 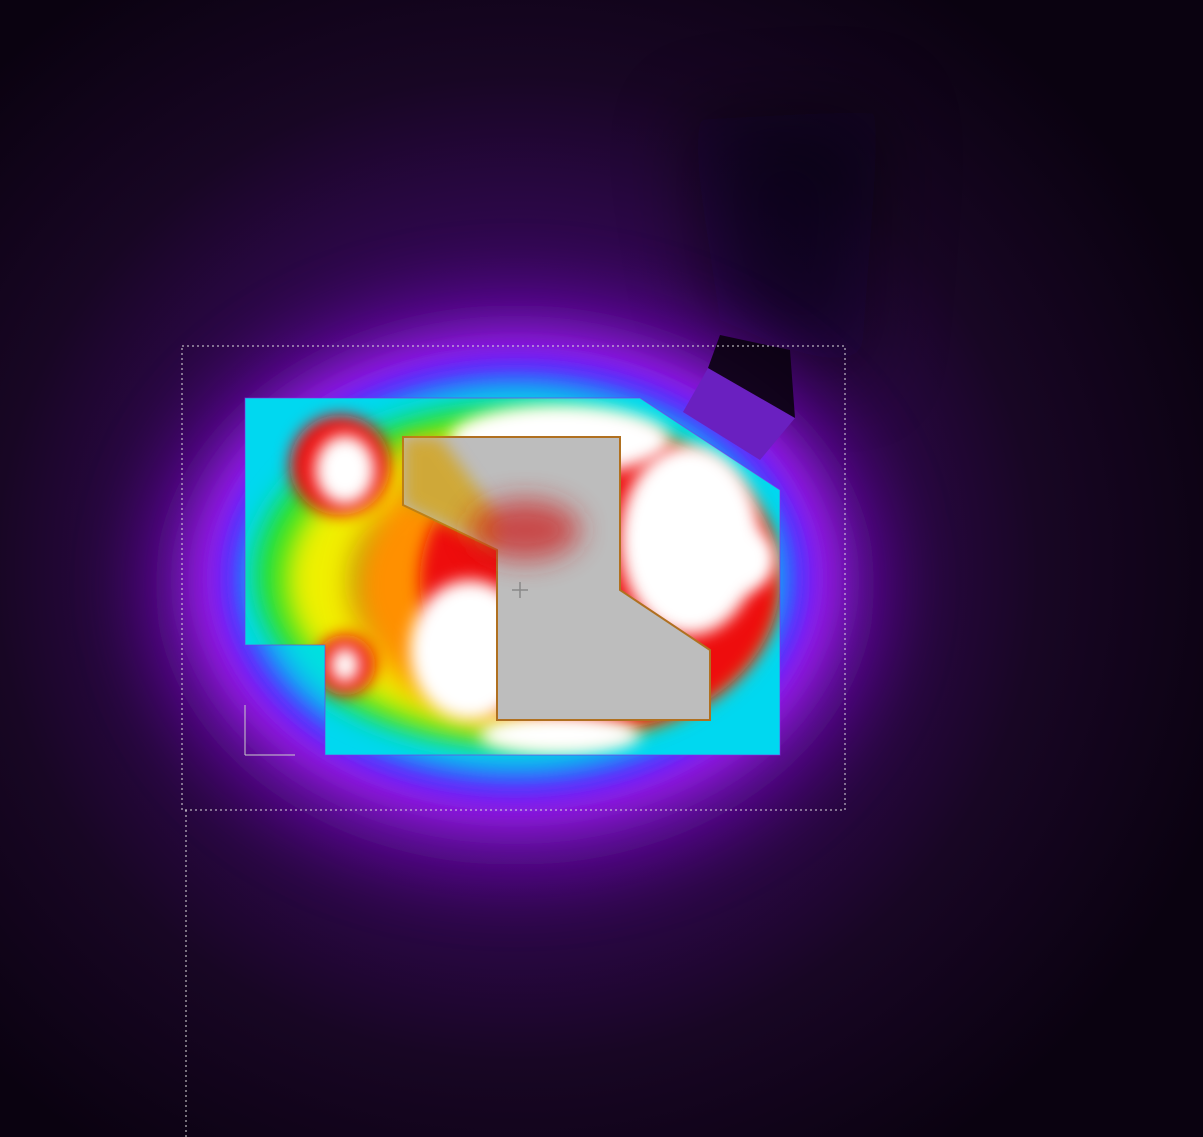 What do you see at coordinates (785, 245) in the screenshot?
I see `shadow` at bounding box center [785, 245].